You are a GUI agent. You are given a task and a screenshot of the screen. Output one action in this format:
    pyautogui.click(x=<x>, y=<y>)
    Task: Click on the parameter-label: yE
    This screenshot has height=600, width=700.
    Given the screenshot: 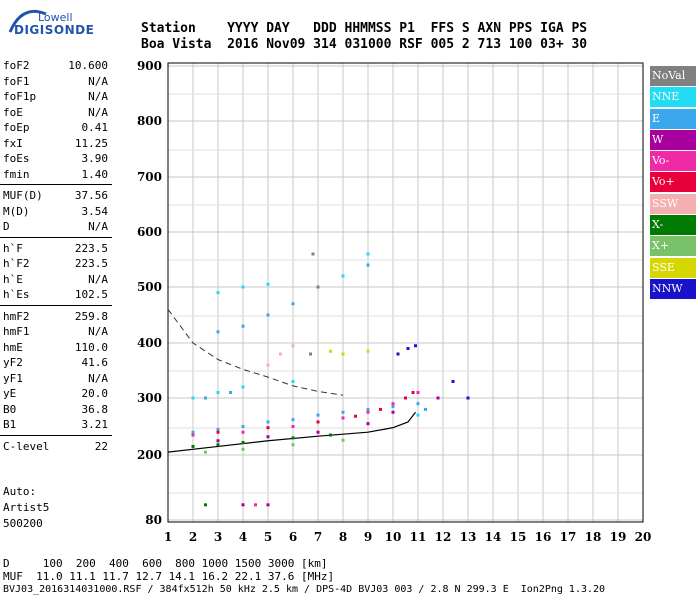 What is the action you would take?
    pyautogui.click(x=10, y=393)
    